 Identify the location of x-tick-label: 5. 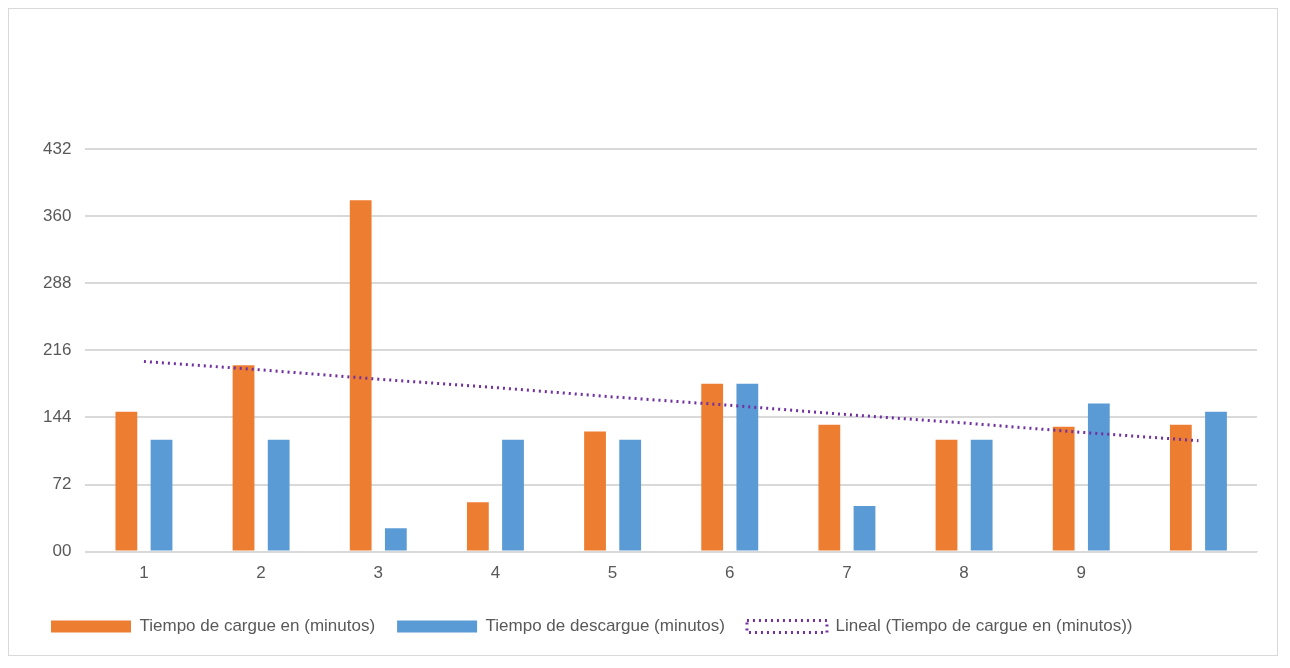
(612, 573).